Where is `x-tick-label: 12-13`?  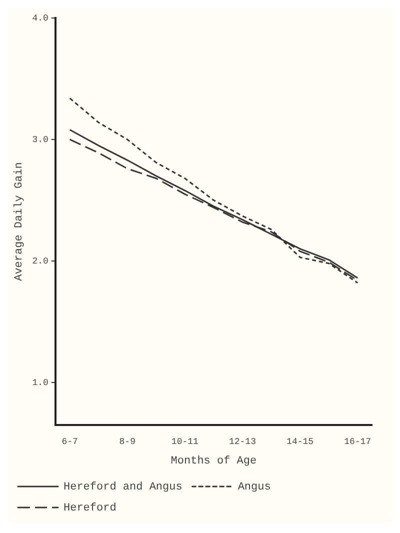
x-tick-label: 12-13 is located at coordinates (242, 441).